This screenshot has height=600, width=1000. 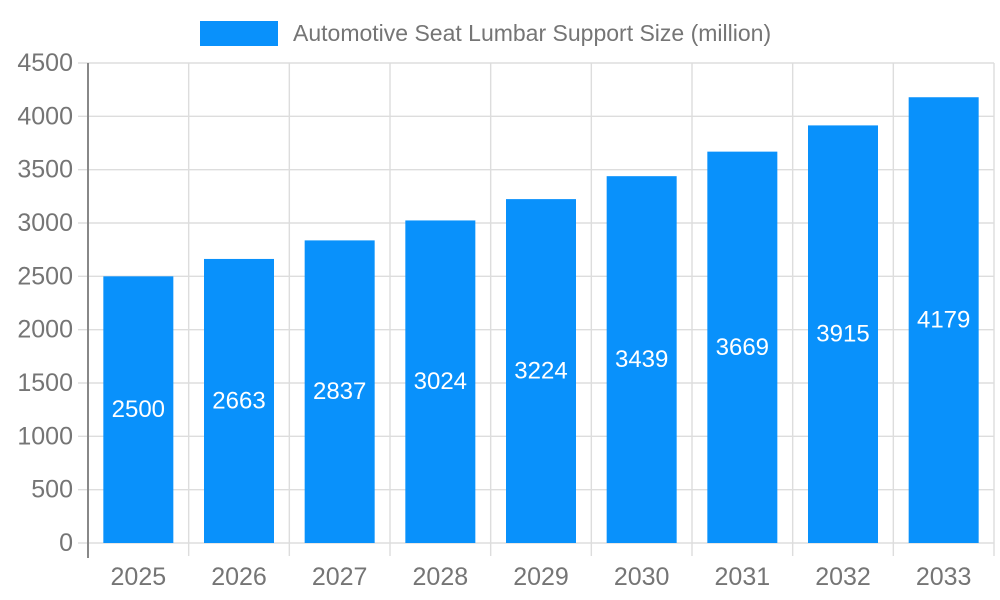 I want to click on x-axis-tick-label: 2026, so click(x=239, y=577).